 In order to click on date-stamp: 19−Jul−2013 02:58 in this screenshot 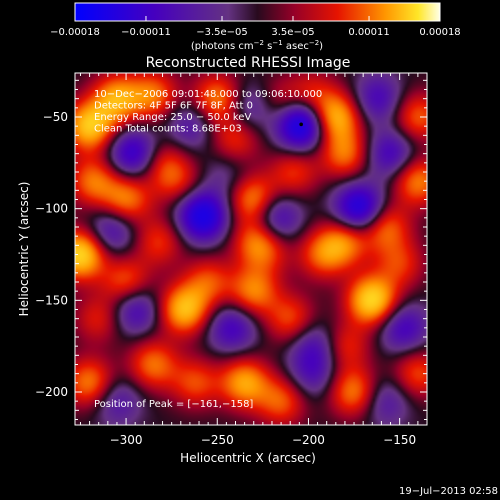, I will do `click(448, 491)`.